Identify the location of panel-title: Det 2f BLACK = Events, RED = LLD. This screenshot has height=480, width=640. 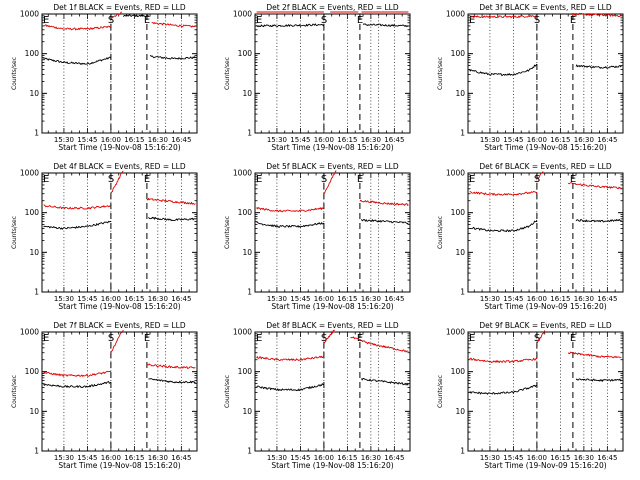
(332, 7).